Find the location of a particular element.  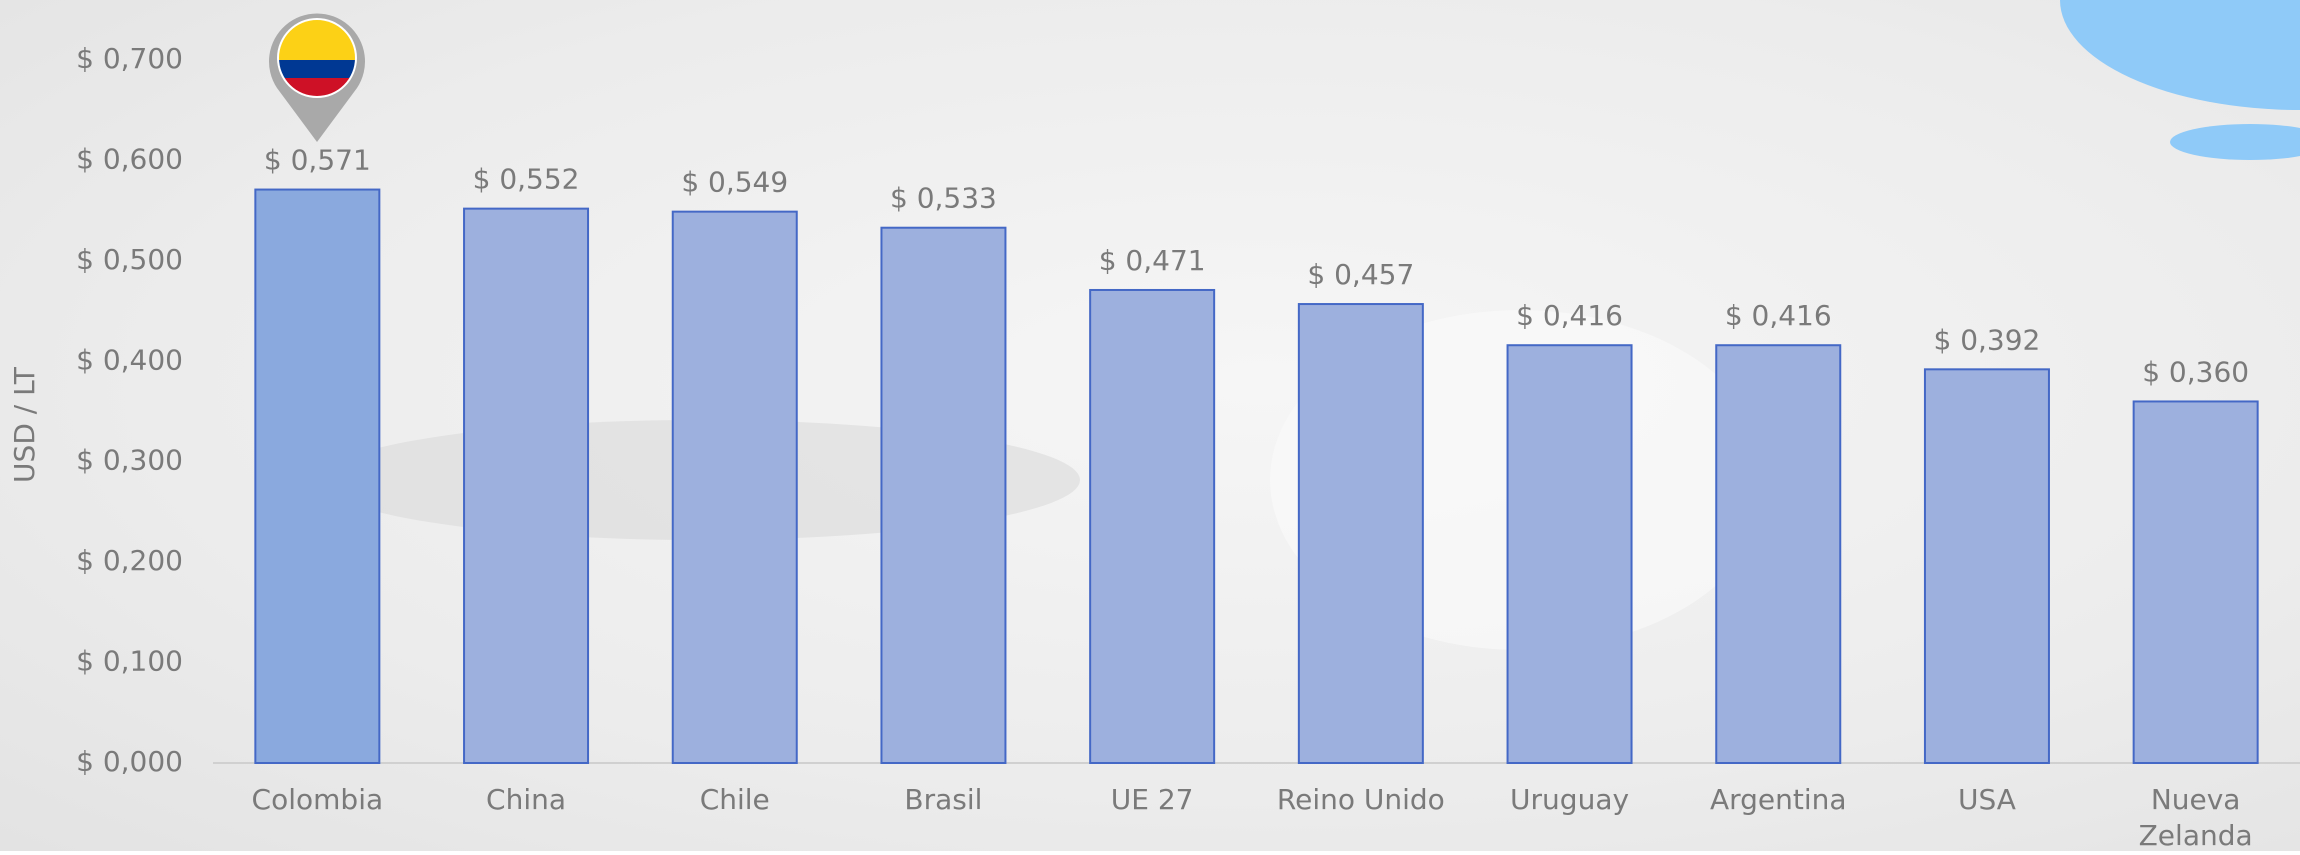

data-label: $ 0,552 is located at coordinates (526, 179).